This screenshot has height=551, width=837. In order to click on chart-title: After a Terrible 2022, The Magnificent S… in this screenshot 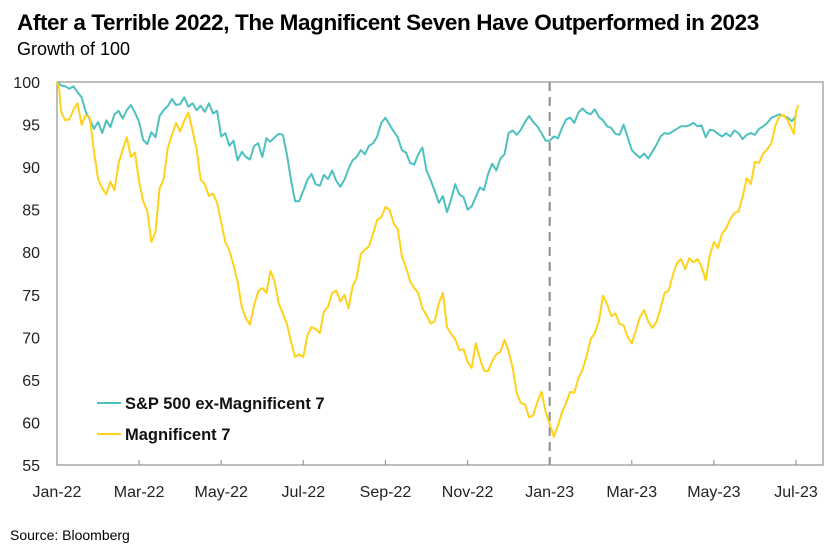, I will do `click(388, 22)`.